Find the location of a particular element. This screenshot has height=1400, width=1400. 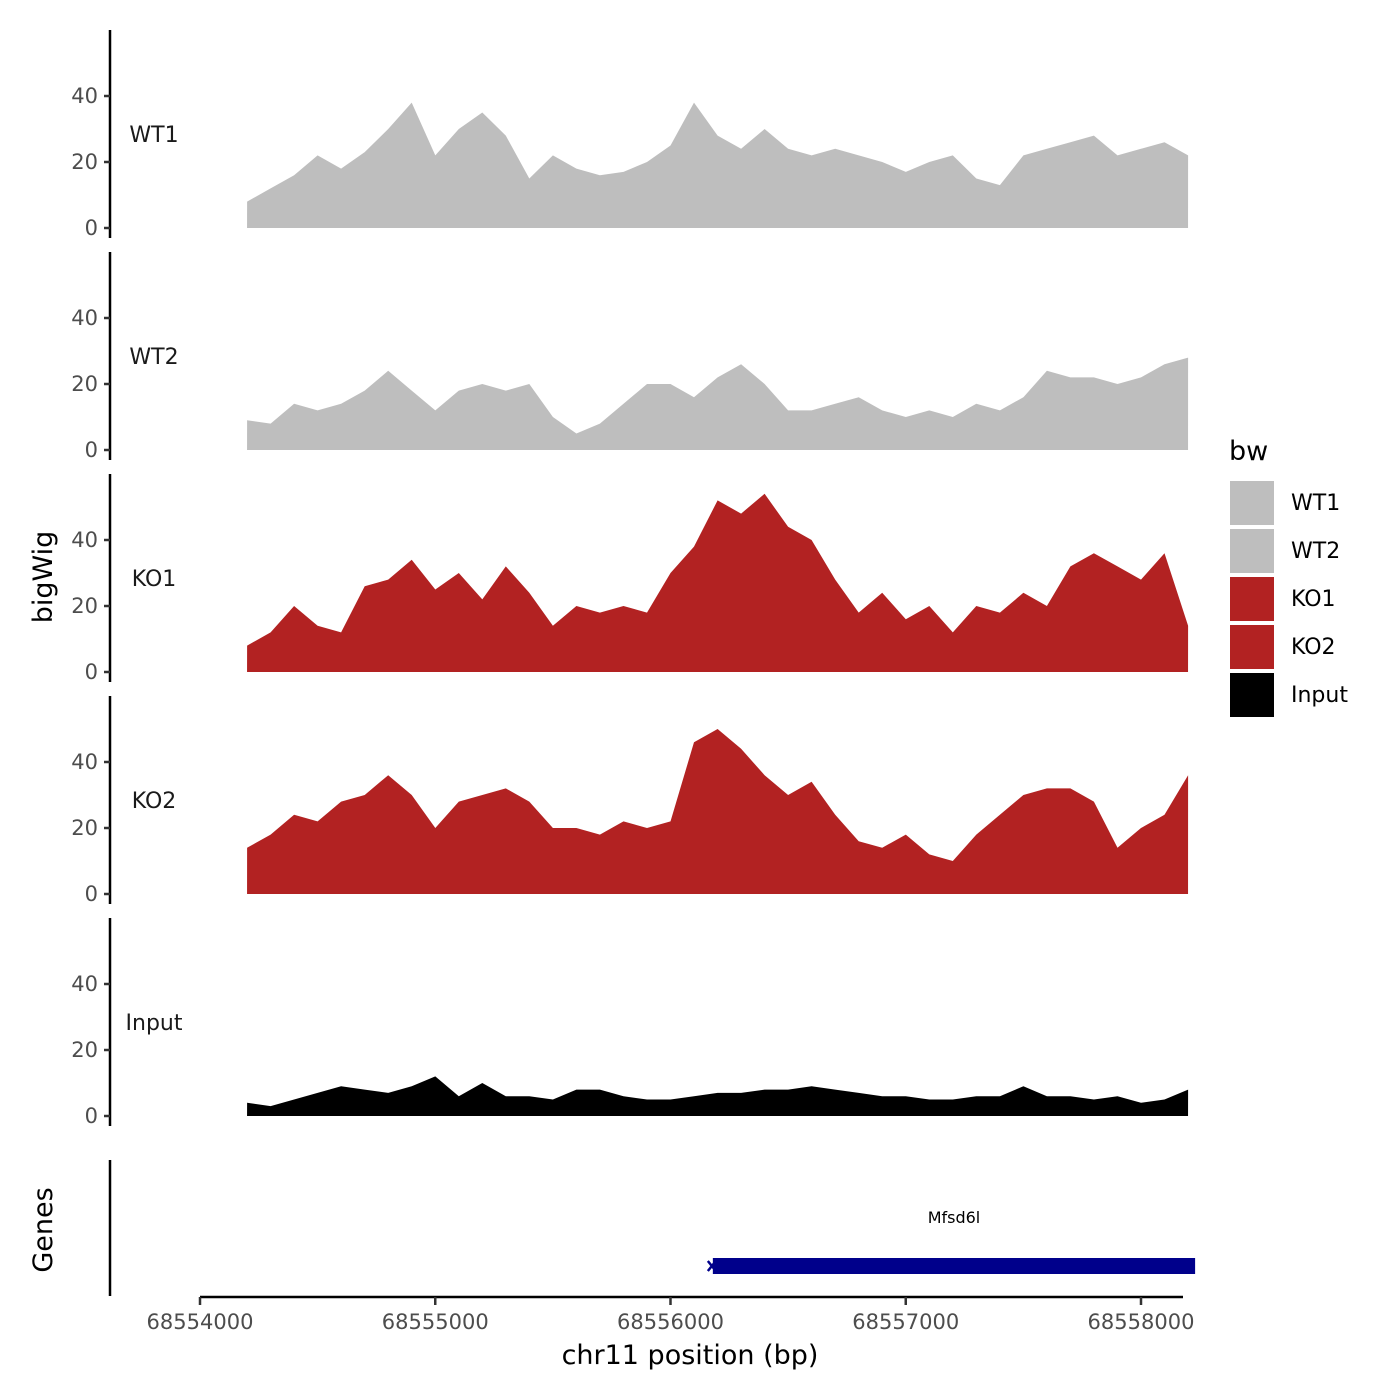

x-axis: 68554000 68555000 68556000 68557000 68558000 is located at coordinates (671, 1314).